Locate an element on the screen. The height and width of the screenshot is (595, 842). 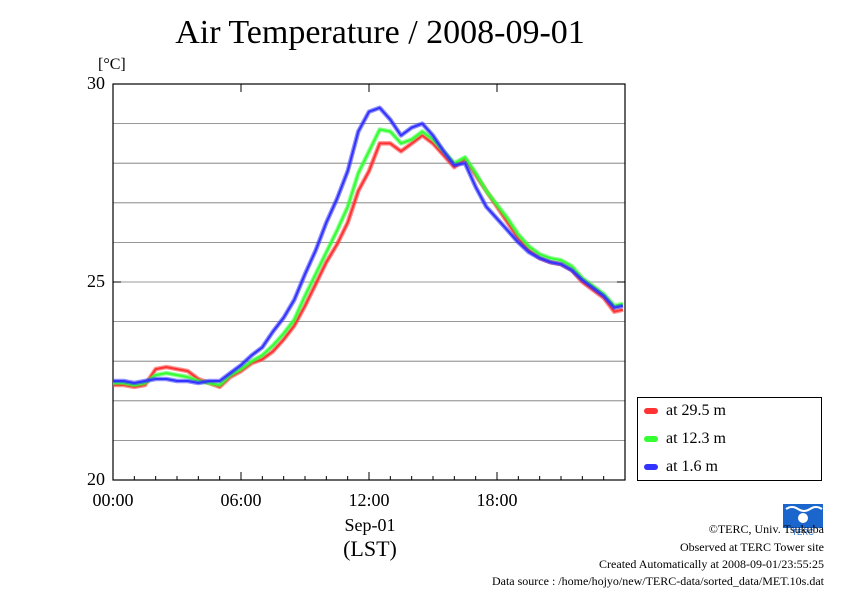
legend-swatch-1-6m is located at coordinates (651, 467).